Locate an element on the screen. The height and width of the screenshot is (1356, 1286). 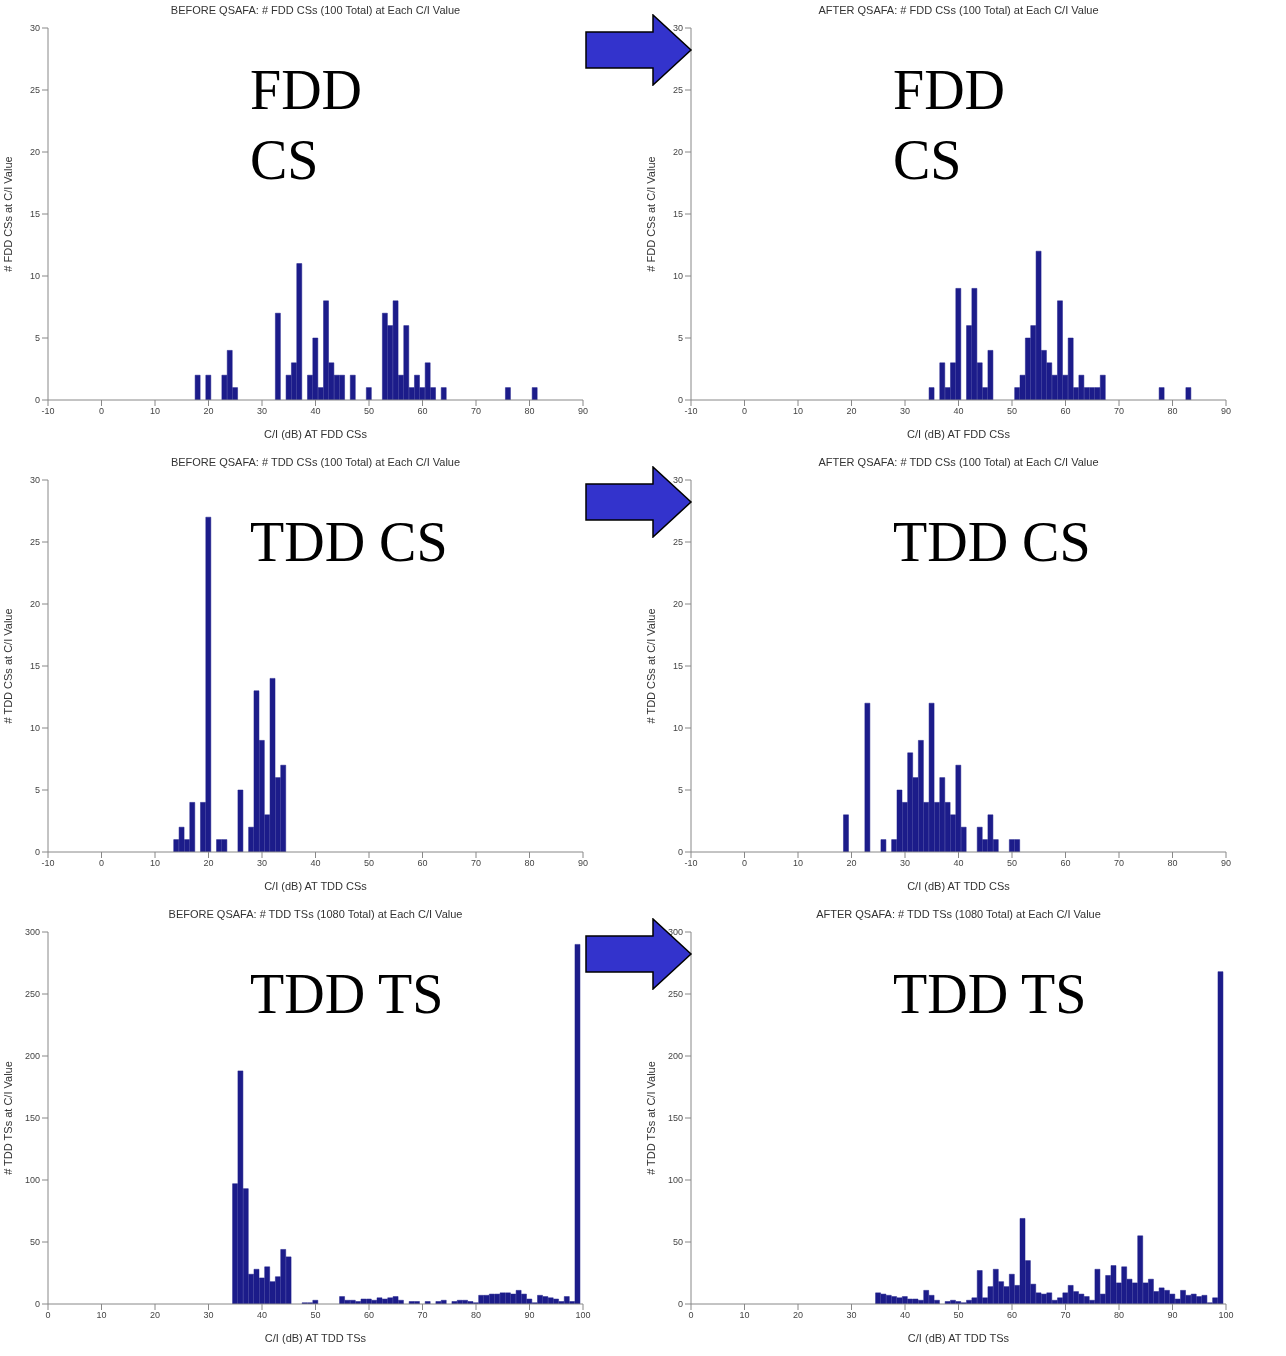
chart-title: AFTER QSAFA: # FDD CSs (100 Total) at Each C/I Value is located at coordinates (958, 10).